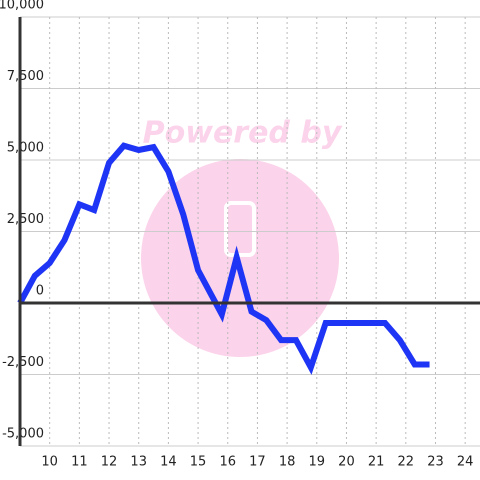 Image resolution: width=480 pixels, height=480 pixels. I want to click on x-tick-label: 24, so click(465, 462).